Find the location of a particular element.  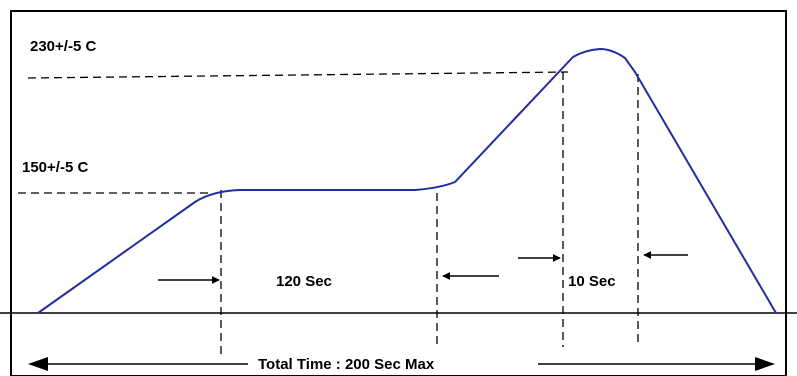

peak-temp-label: 230+/-5 C is located at coordinates (63, 46).